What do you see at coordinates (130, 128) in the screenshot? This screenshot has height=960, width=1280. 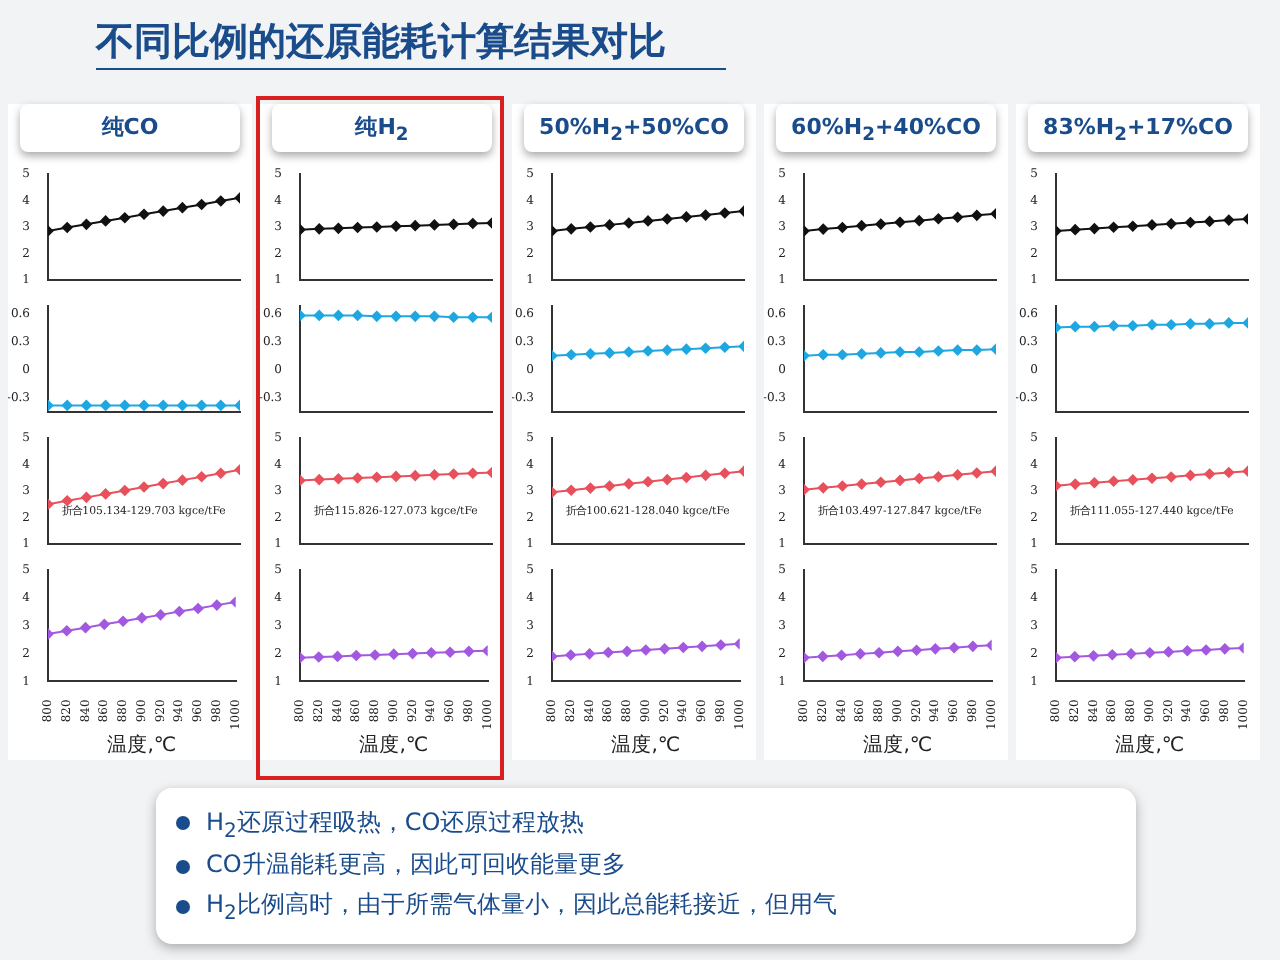 I see `chart-title: 纯CO` at bounding box center [130, 128].